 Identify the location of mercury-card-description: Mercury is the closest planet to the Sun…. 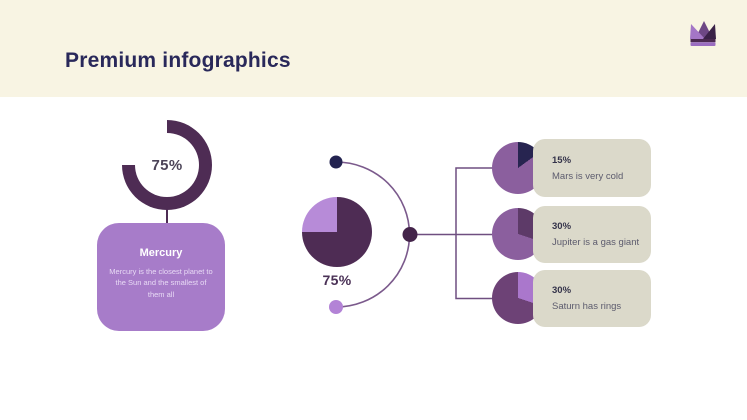
(161, 283).